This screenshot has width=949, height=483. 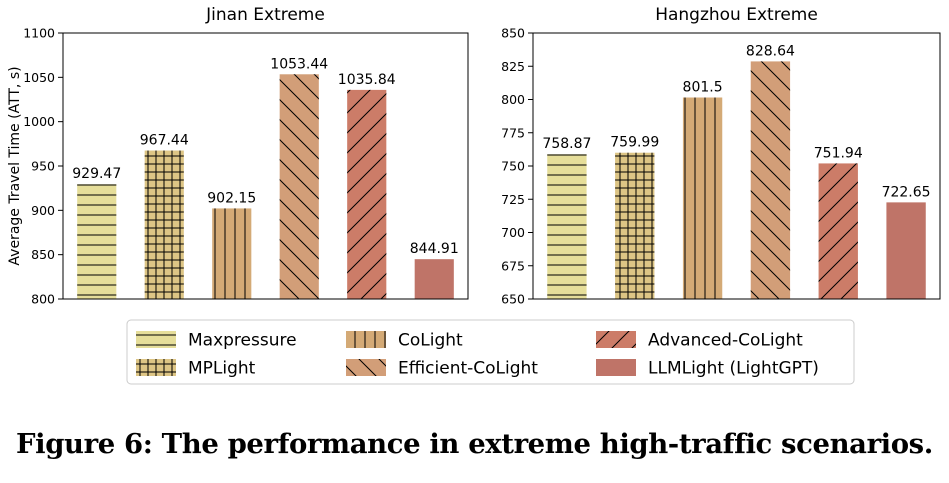 I want to click on bar-value-label: 1053.44, so click(x=299, y=64).